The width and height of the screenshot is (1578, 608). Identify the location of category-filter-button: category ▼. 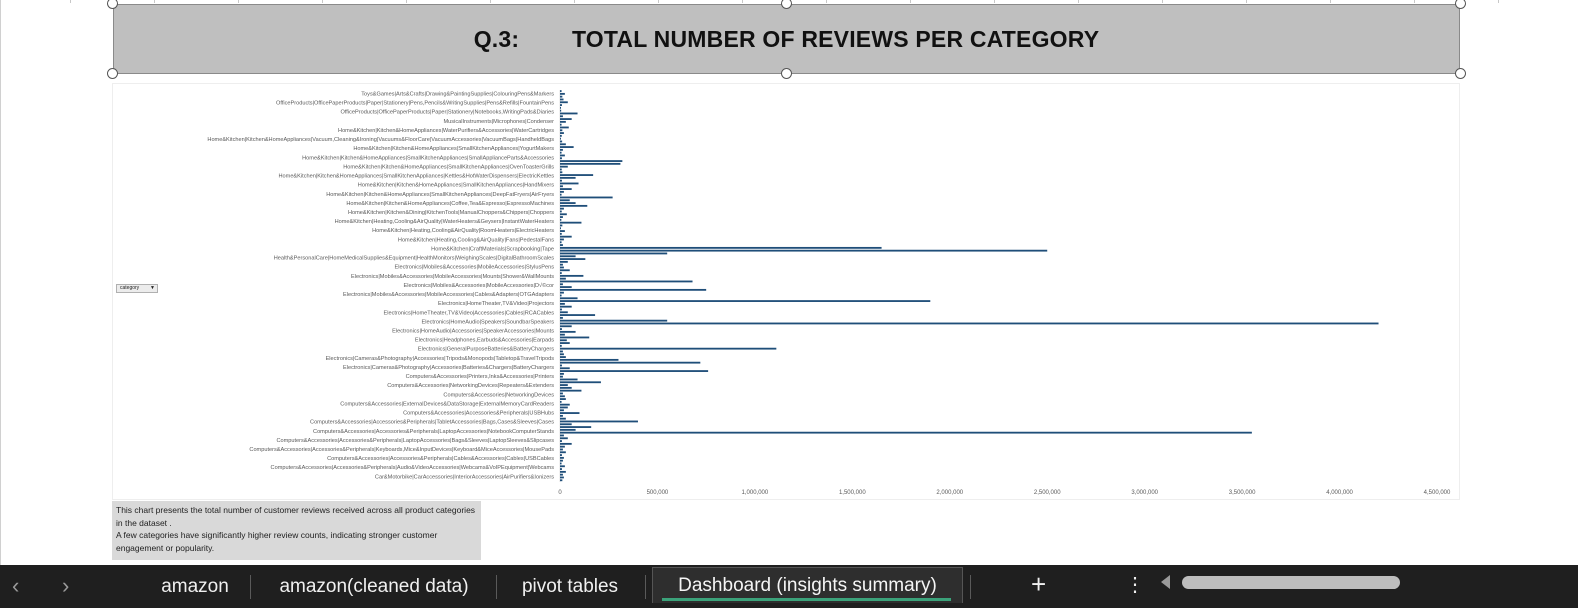
(137, 288).